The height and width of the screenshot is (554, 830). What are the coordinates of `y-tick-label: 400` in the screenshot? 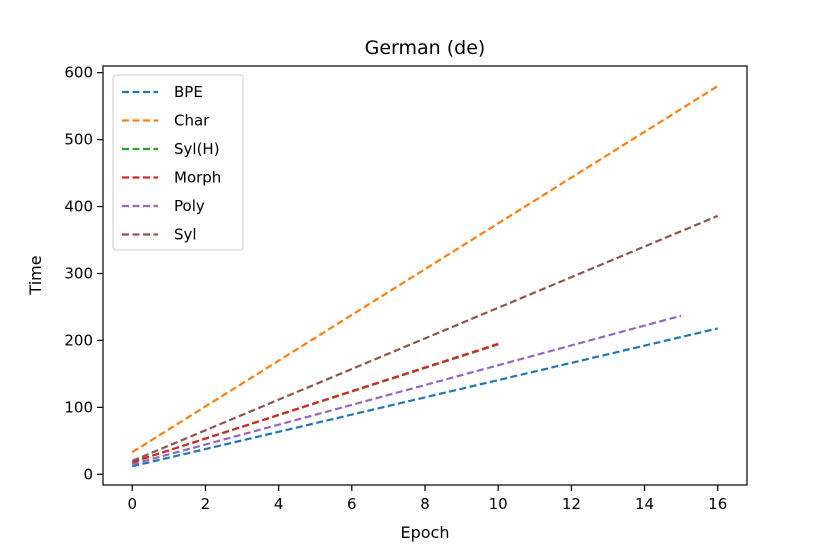 It's located at (78, 207).